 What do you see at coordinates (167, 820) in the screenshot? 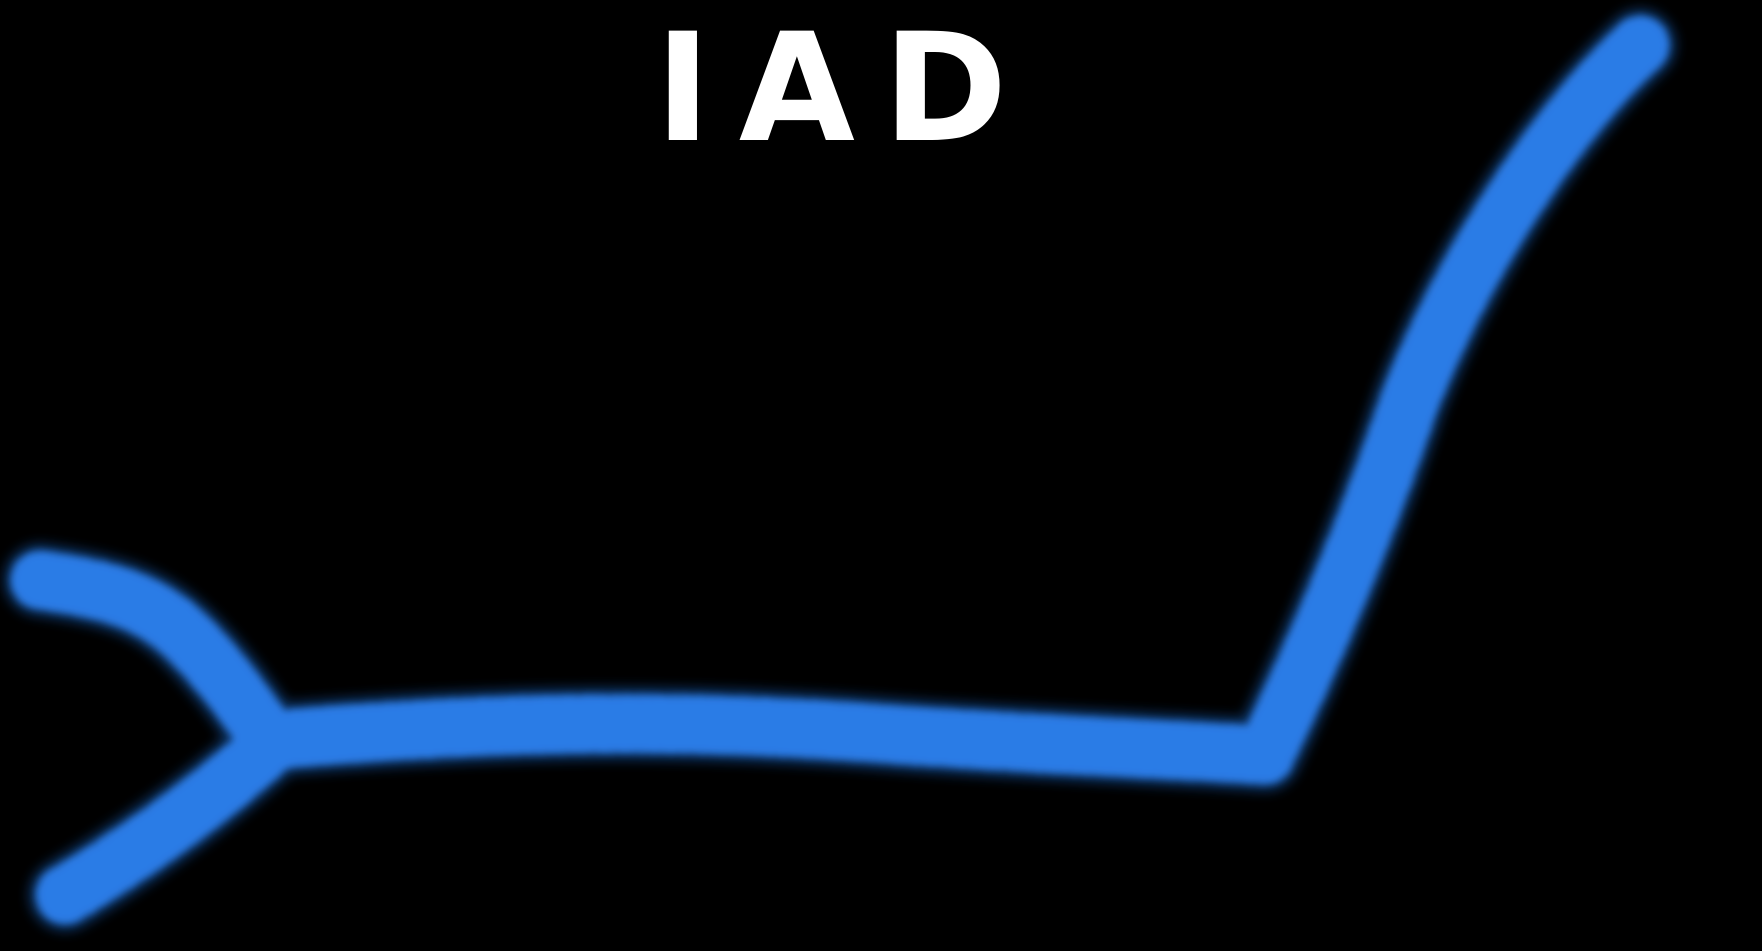
I see `lower-left-branch` at bounding box center [167, 820].